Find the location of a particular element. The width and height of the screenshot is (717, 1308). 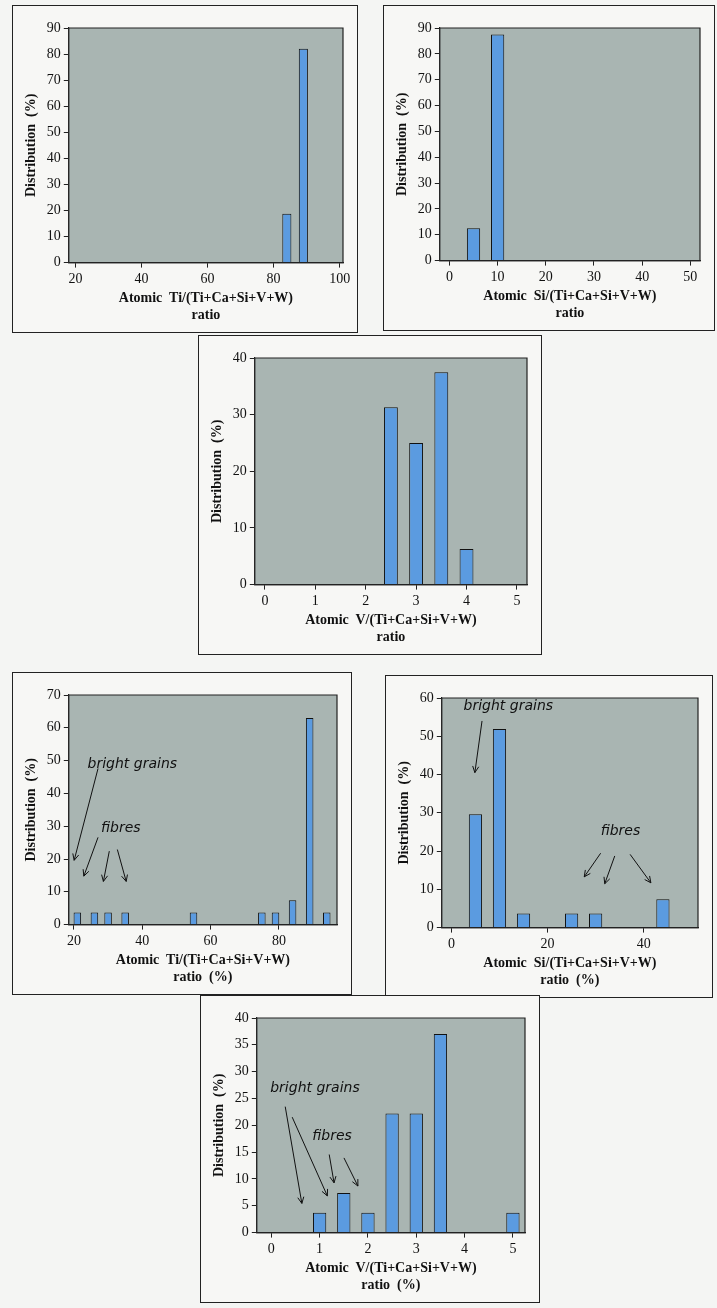

x-tick-label: 50 is located at coordinates (690, 276).